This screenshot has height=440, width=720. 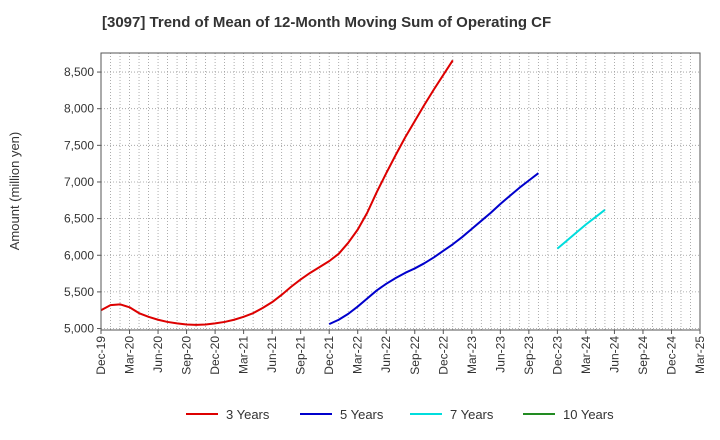 I want to click on y-tick-label: 8,000, so click(x=79, y=109).